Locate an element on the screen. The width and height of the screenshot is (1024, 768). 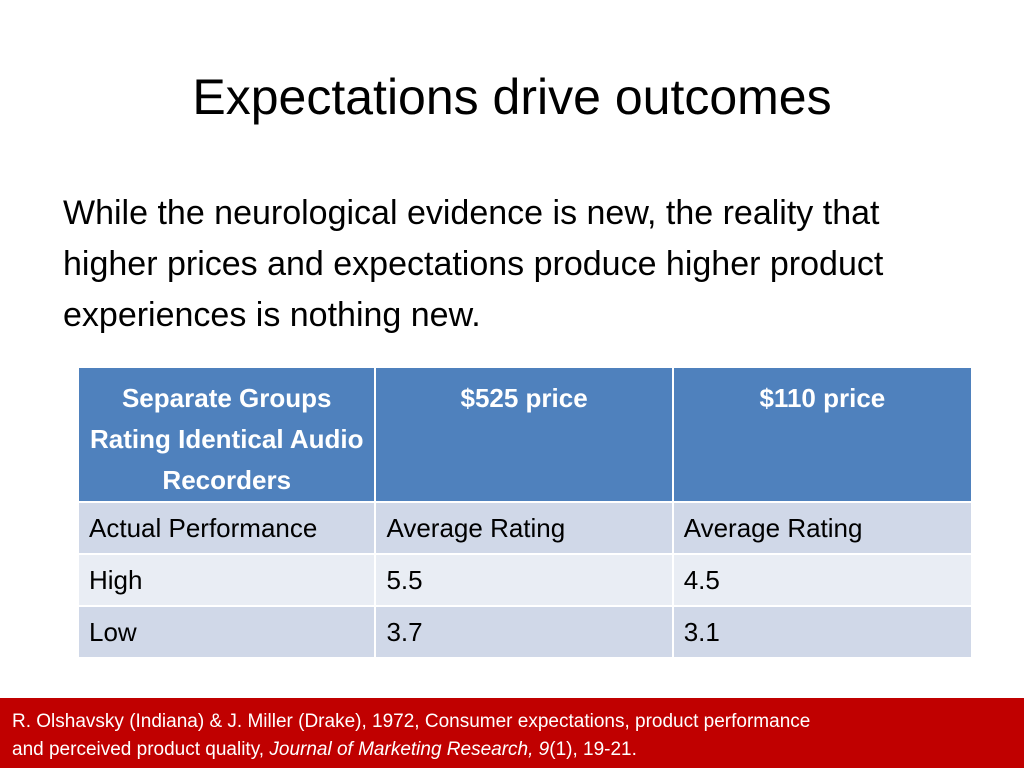
slide-title: Expectations drive outcomes is located at coordinates (512, 97).